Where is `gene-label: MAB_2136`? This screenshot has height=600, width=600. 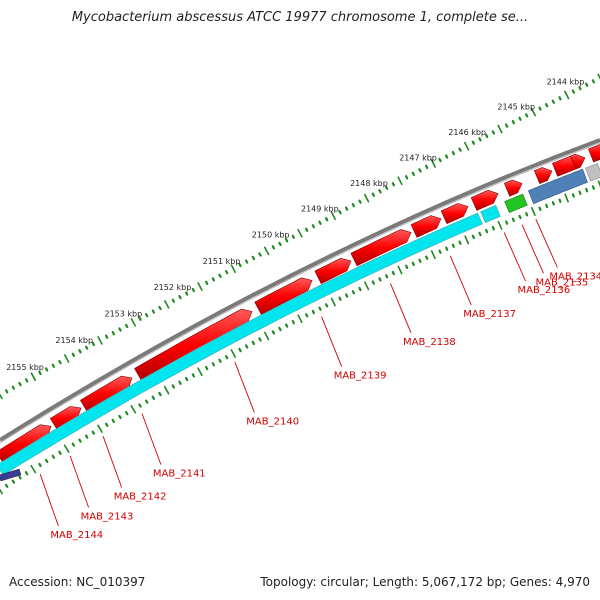 gene-label: MAB_2136 is located at coordinates (544, 290).